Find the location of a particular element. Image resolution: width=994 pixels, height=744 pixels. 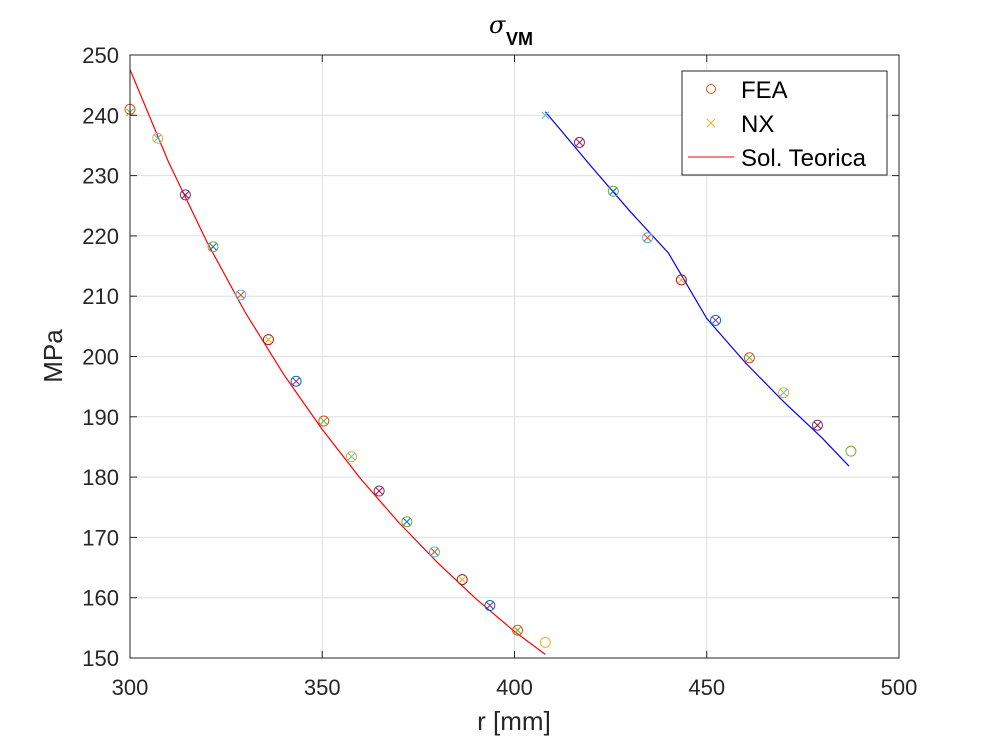

legend-label-nx: NX is located at coordinates (757, 124).